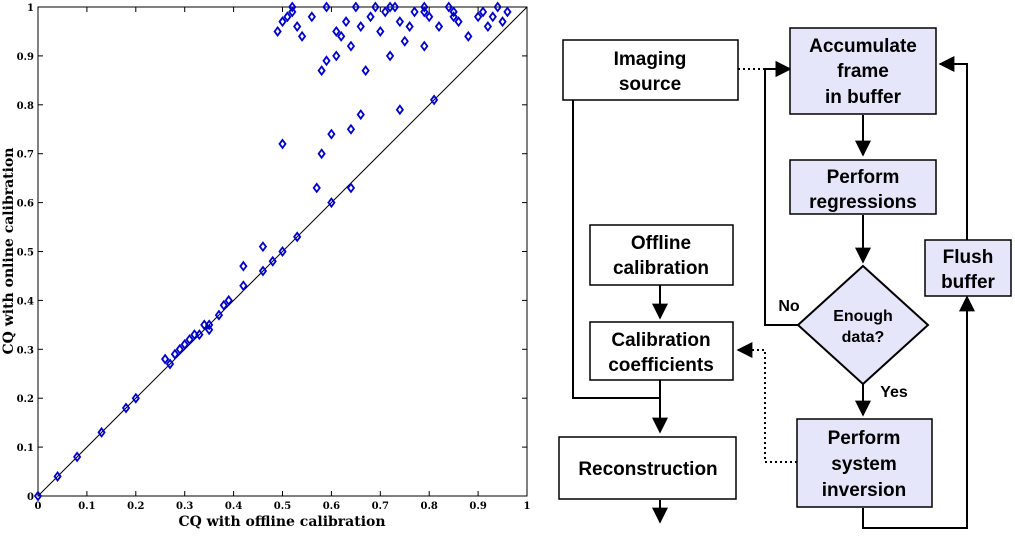 The image size is (1015, 536). What do you see at coordinates (661, 243) in the screenshot?
I see `offline-calibration-label-1: Offline` at bounding box center [661, 243].